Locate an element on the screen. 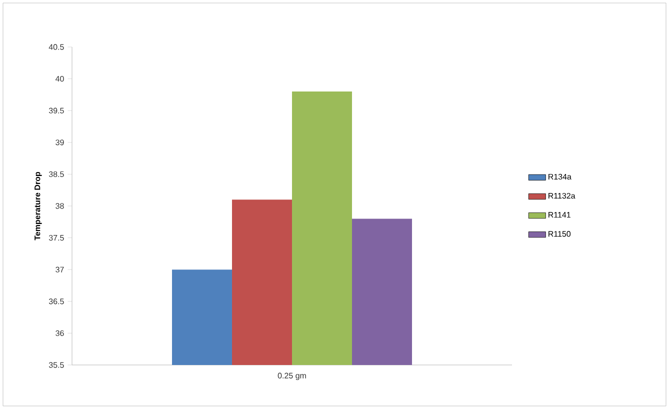 Image resolution: width=669 pixels, height=409 pixels. y-tick-label: 39.5 is located at coordinates (56, 111).